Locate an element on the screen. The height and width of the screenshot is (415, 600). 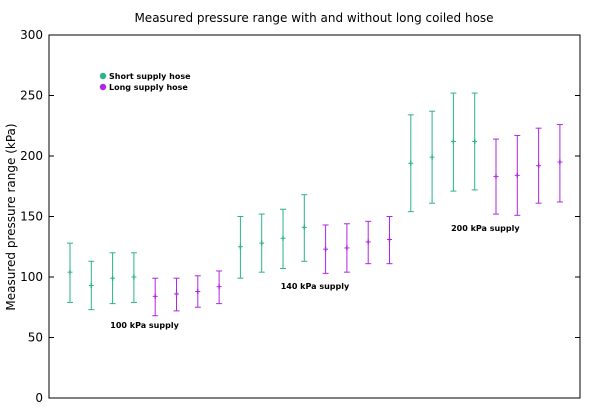
y-axis-label: Measured pressure range (kPa) is located at coordinates (11, 216).